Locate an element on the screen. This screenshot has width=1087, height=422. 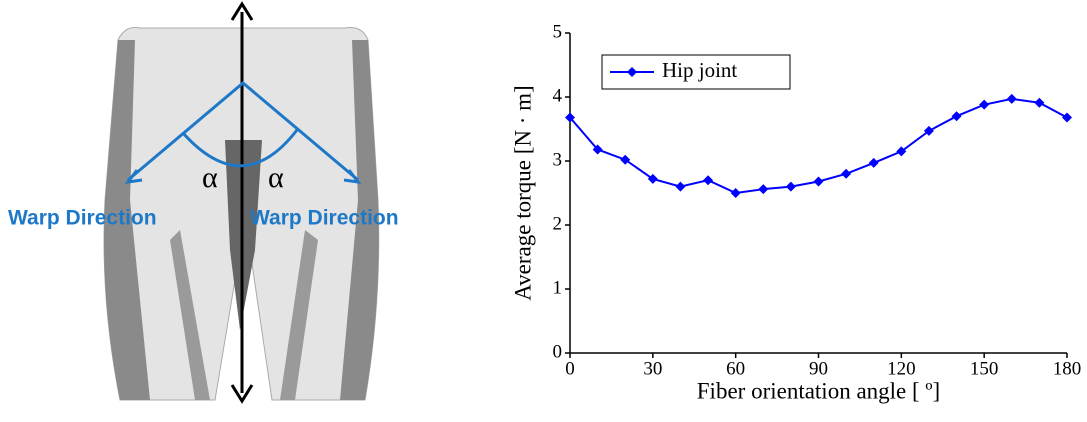
y-tick-label: 3 is located at coordinates (558, 159).